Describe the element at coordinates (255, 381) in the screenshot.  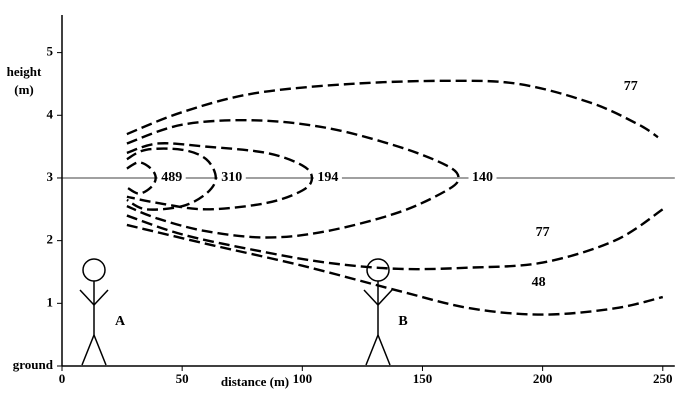
I see `x-axis-label: distance (m)` at that location.